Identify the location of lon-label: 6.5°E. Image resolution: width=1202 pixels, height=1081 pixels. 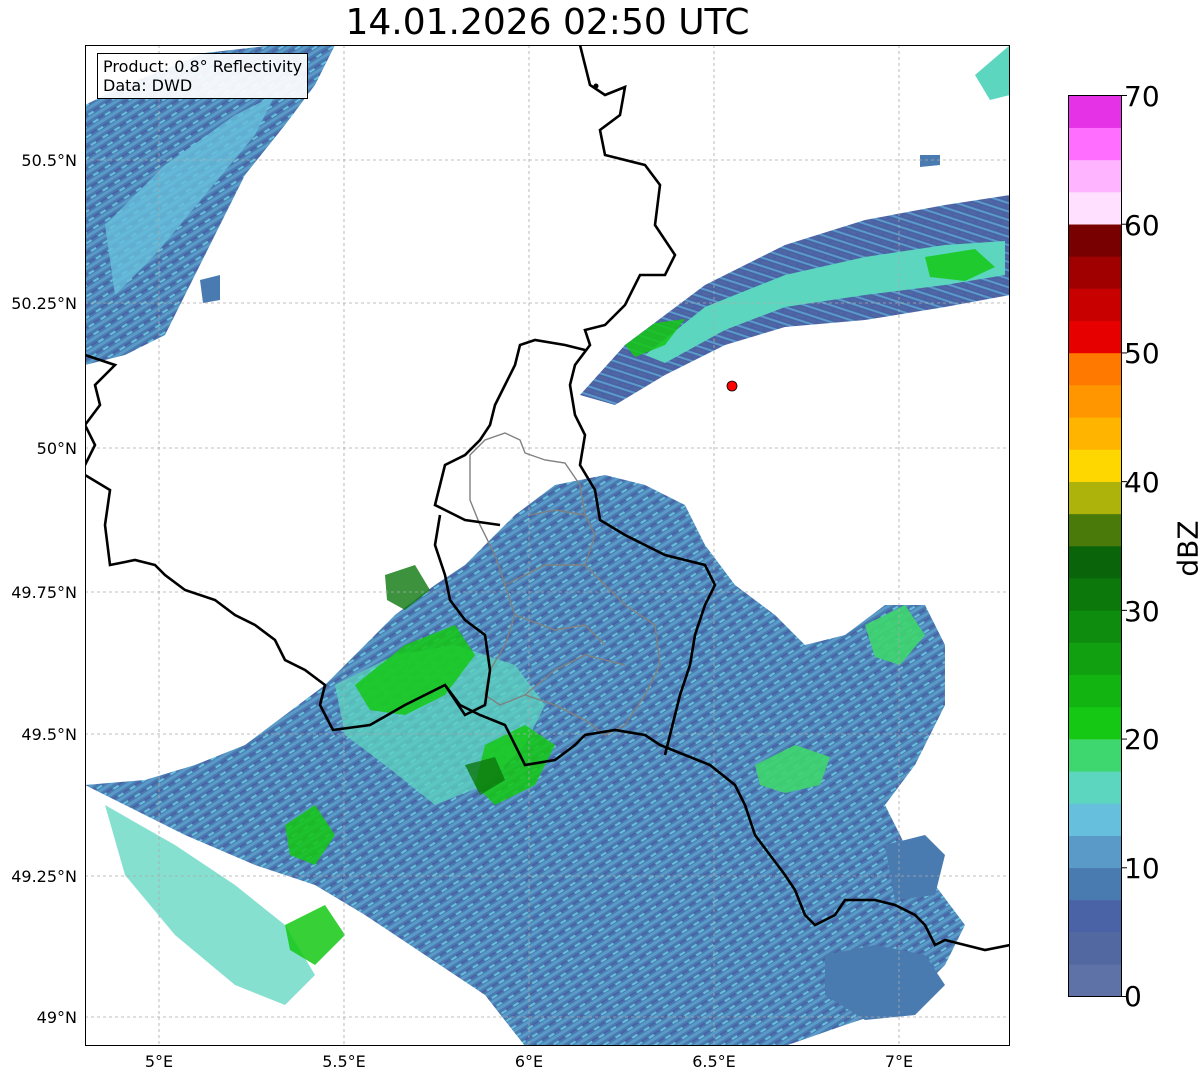
(714, 1061).